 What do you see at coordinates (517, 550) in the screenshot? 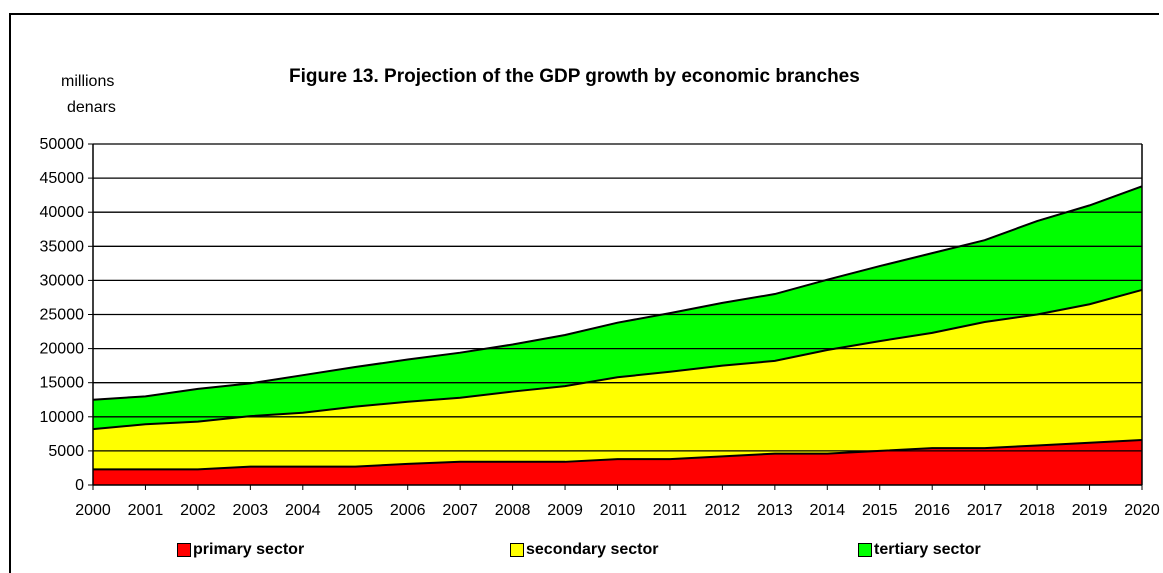
I see `legend-swatch-secondary` at bounding box center [517, 550].